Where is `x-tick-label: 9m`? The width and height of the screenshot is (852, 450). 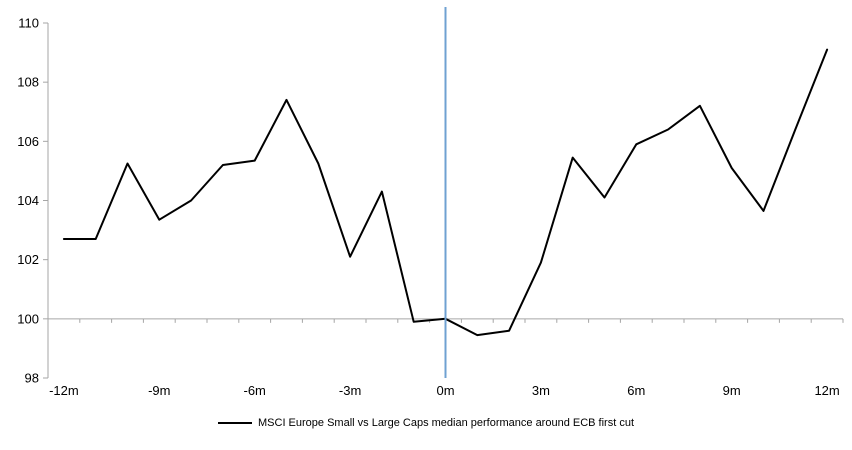 x-tick-label: 9m is located at coordinates (732, 390).